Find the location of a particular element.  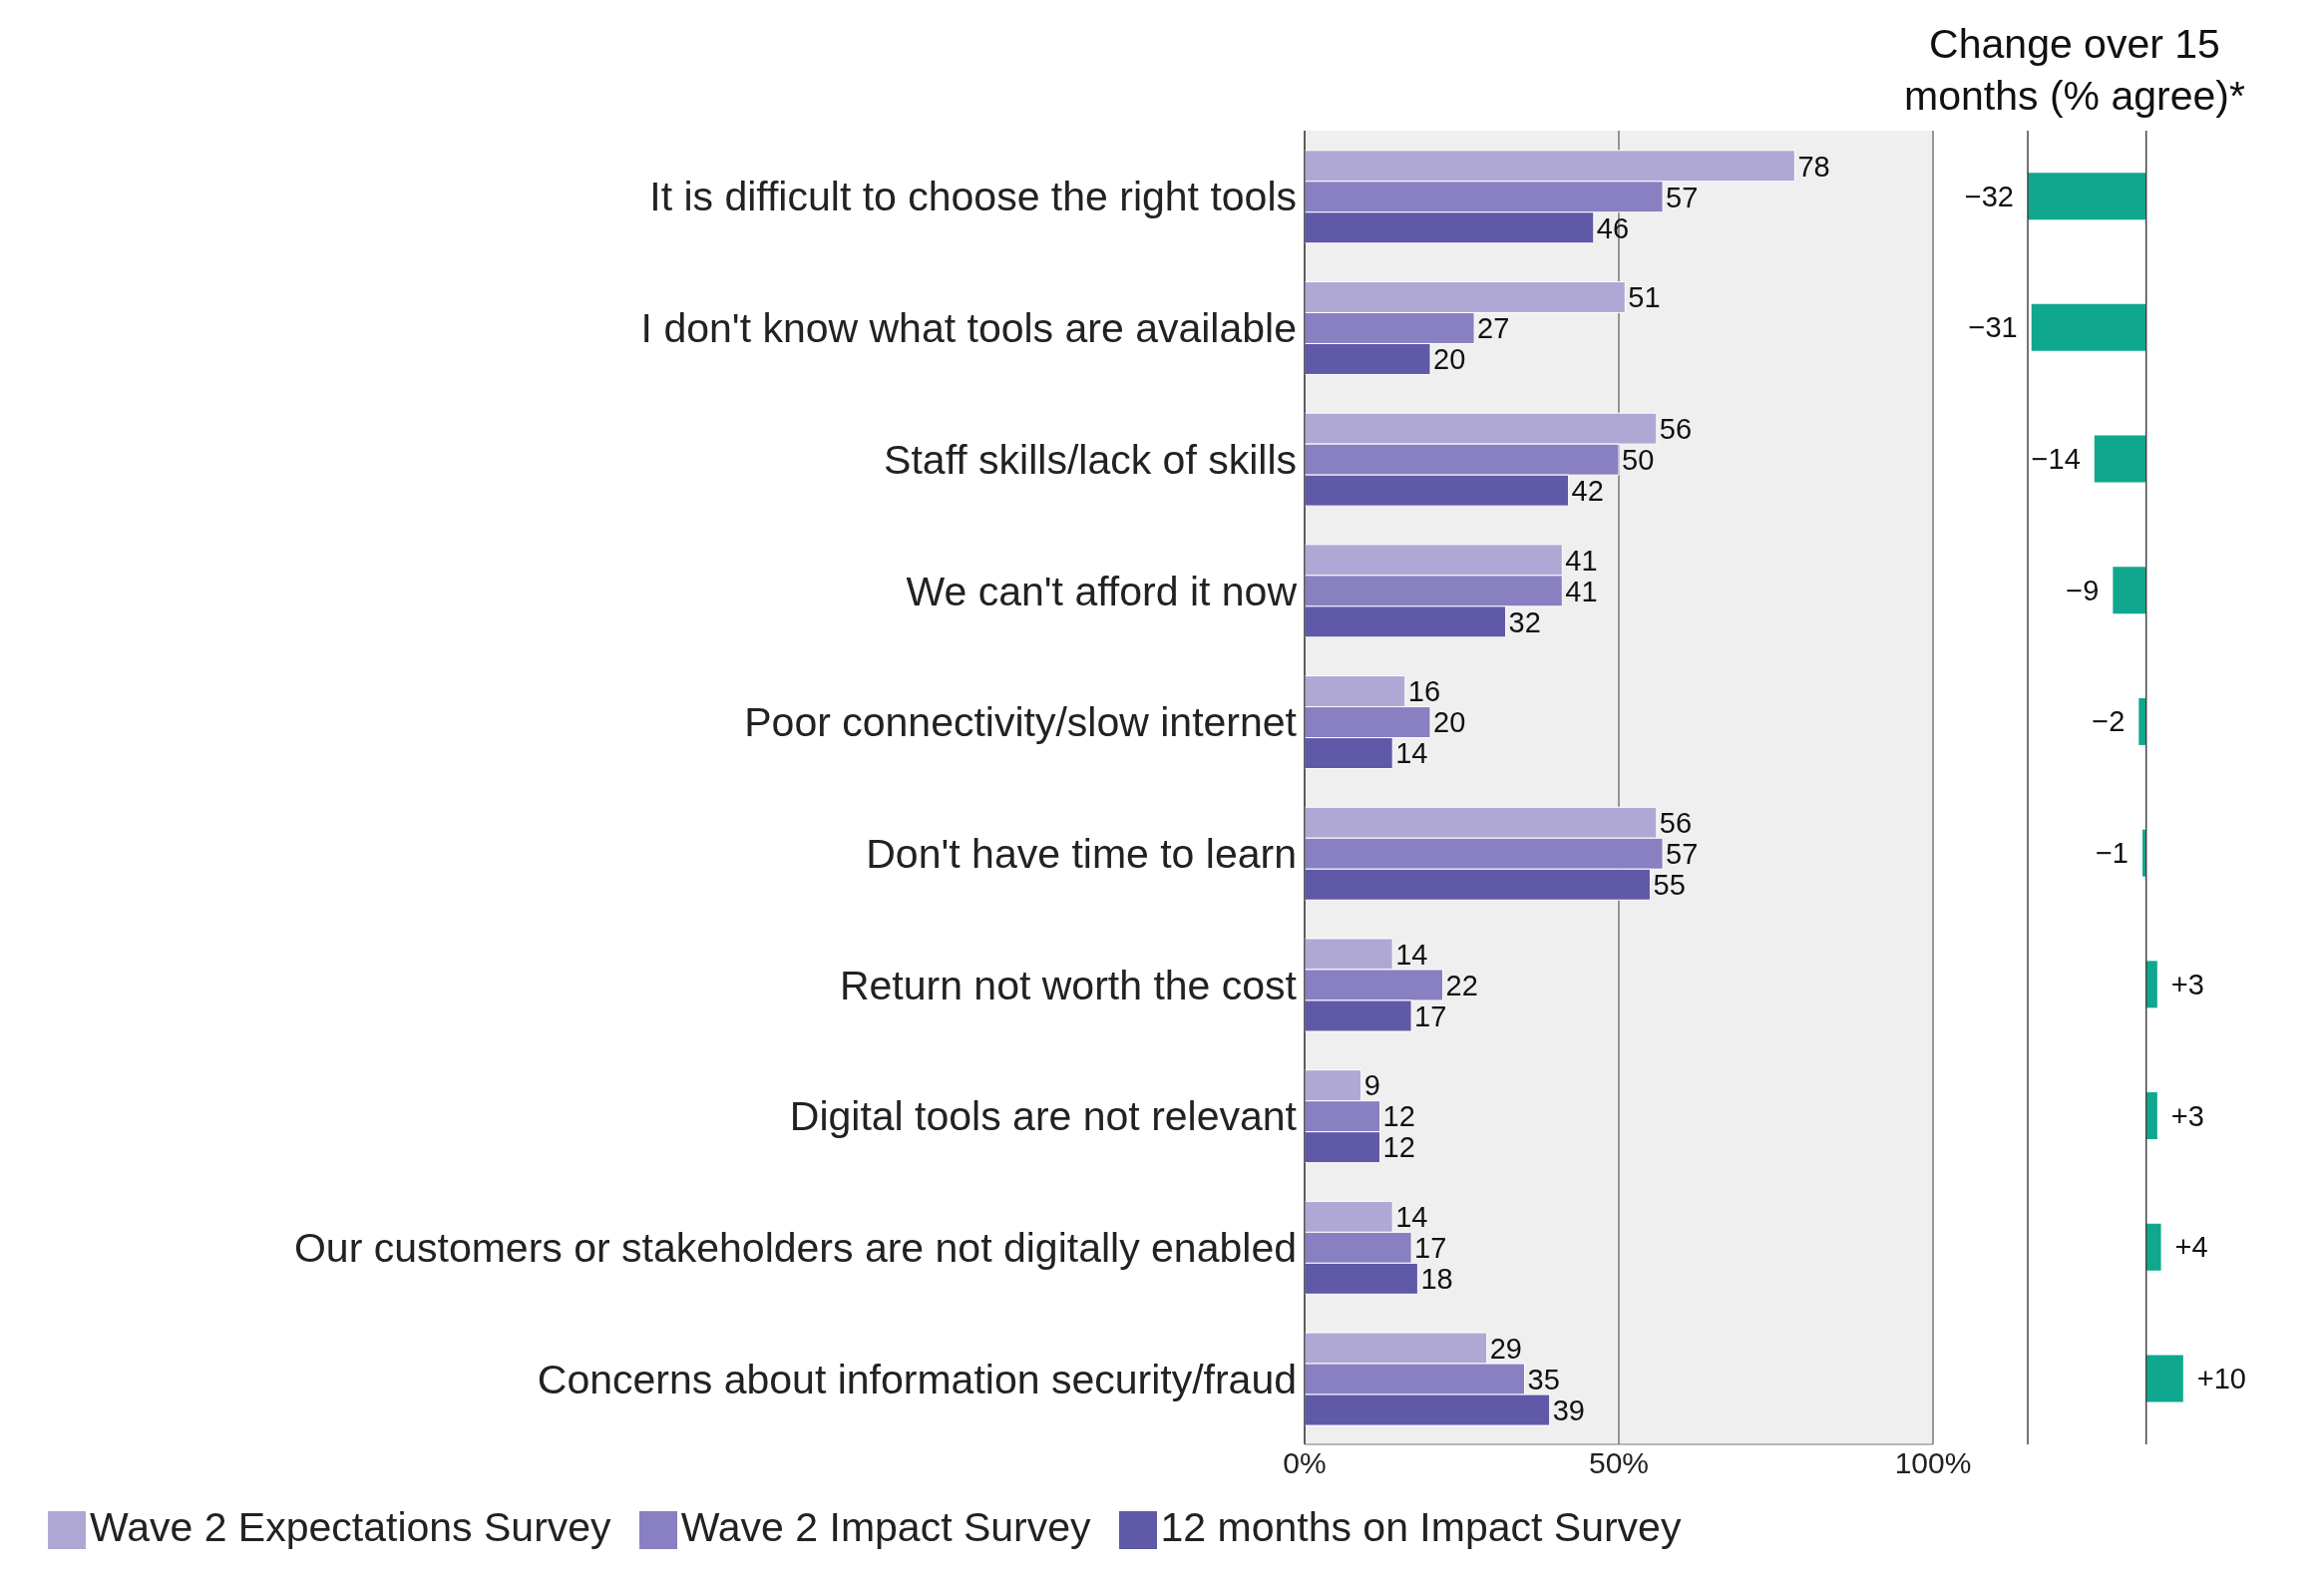

data-label: 35 is located at coordinates (1543, 1379).